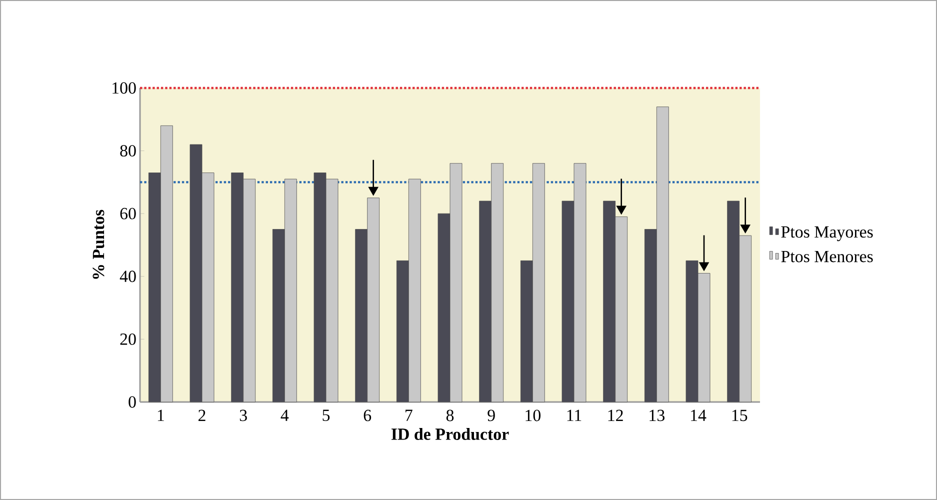 The width and height of the screenshot is (937, 500). What do you see at coordinates (202, 415) in the screenshot?
I see `x-tick-label: 2` at bounding box center [202, 415].